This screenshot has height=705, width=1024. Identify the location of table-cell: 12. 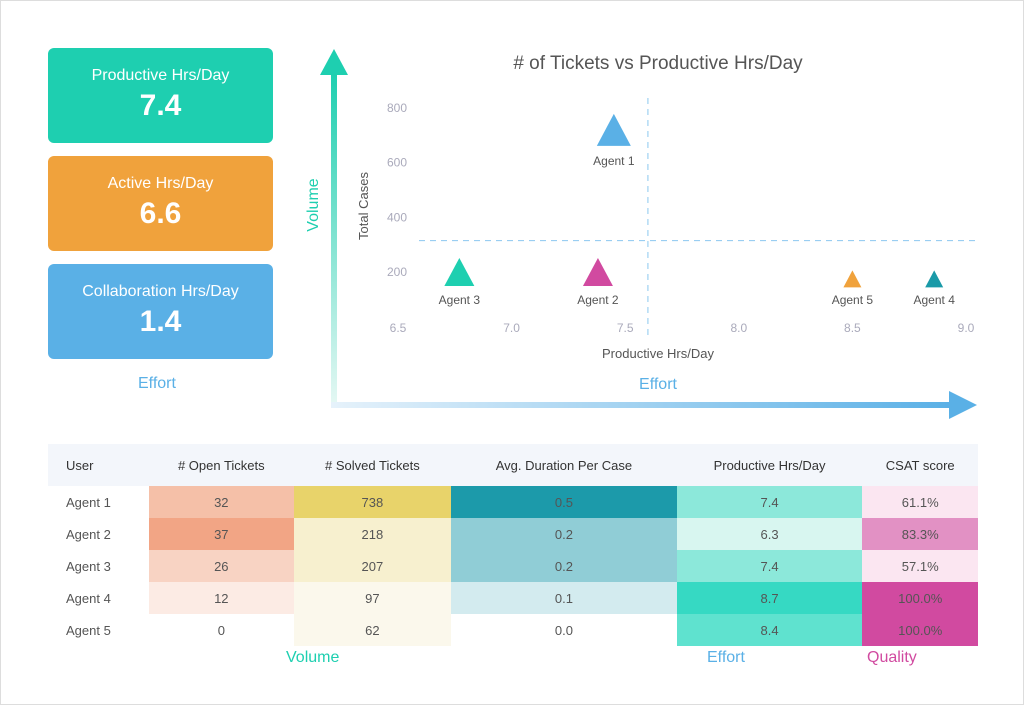
(221, 598).